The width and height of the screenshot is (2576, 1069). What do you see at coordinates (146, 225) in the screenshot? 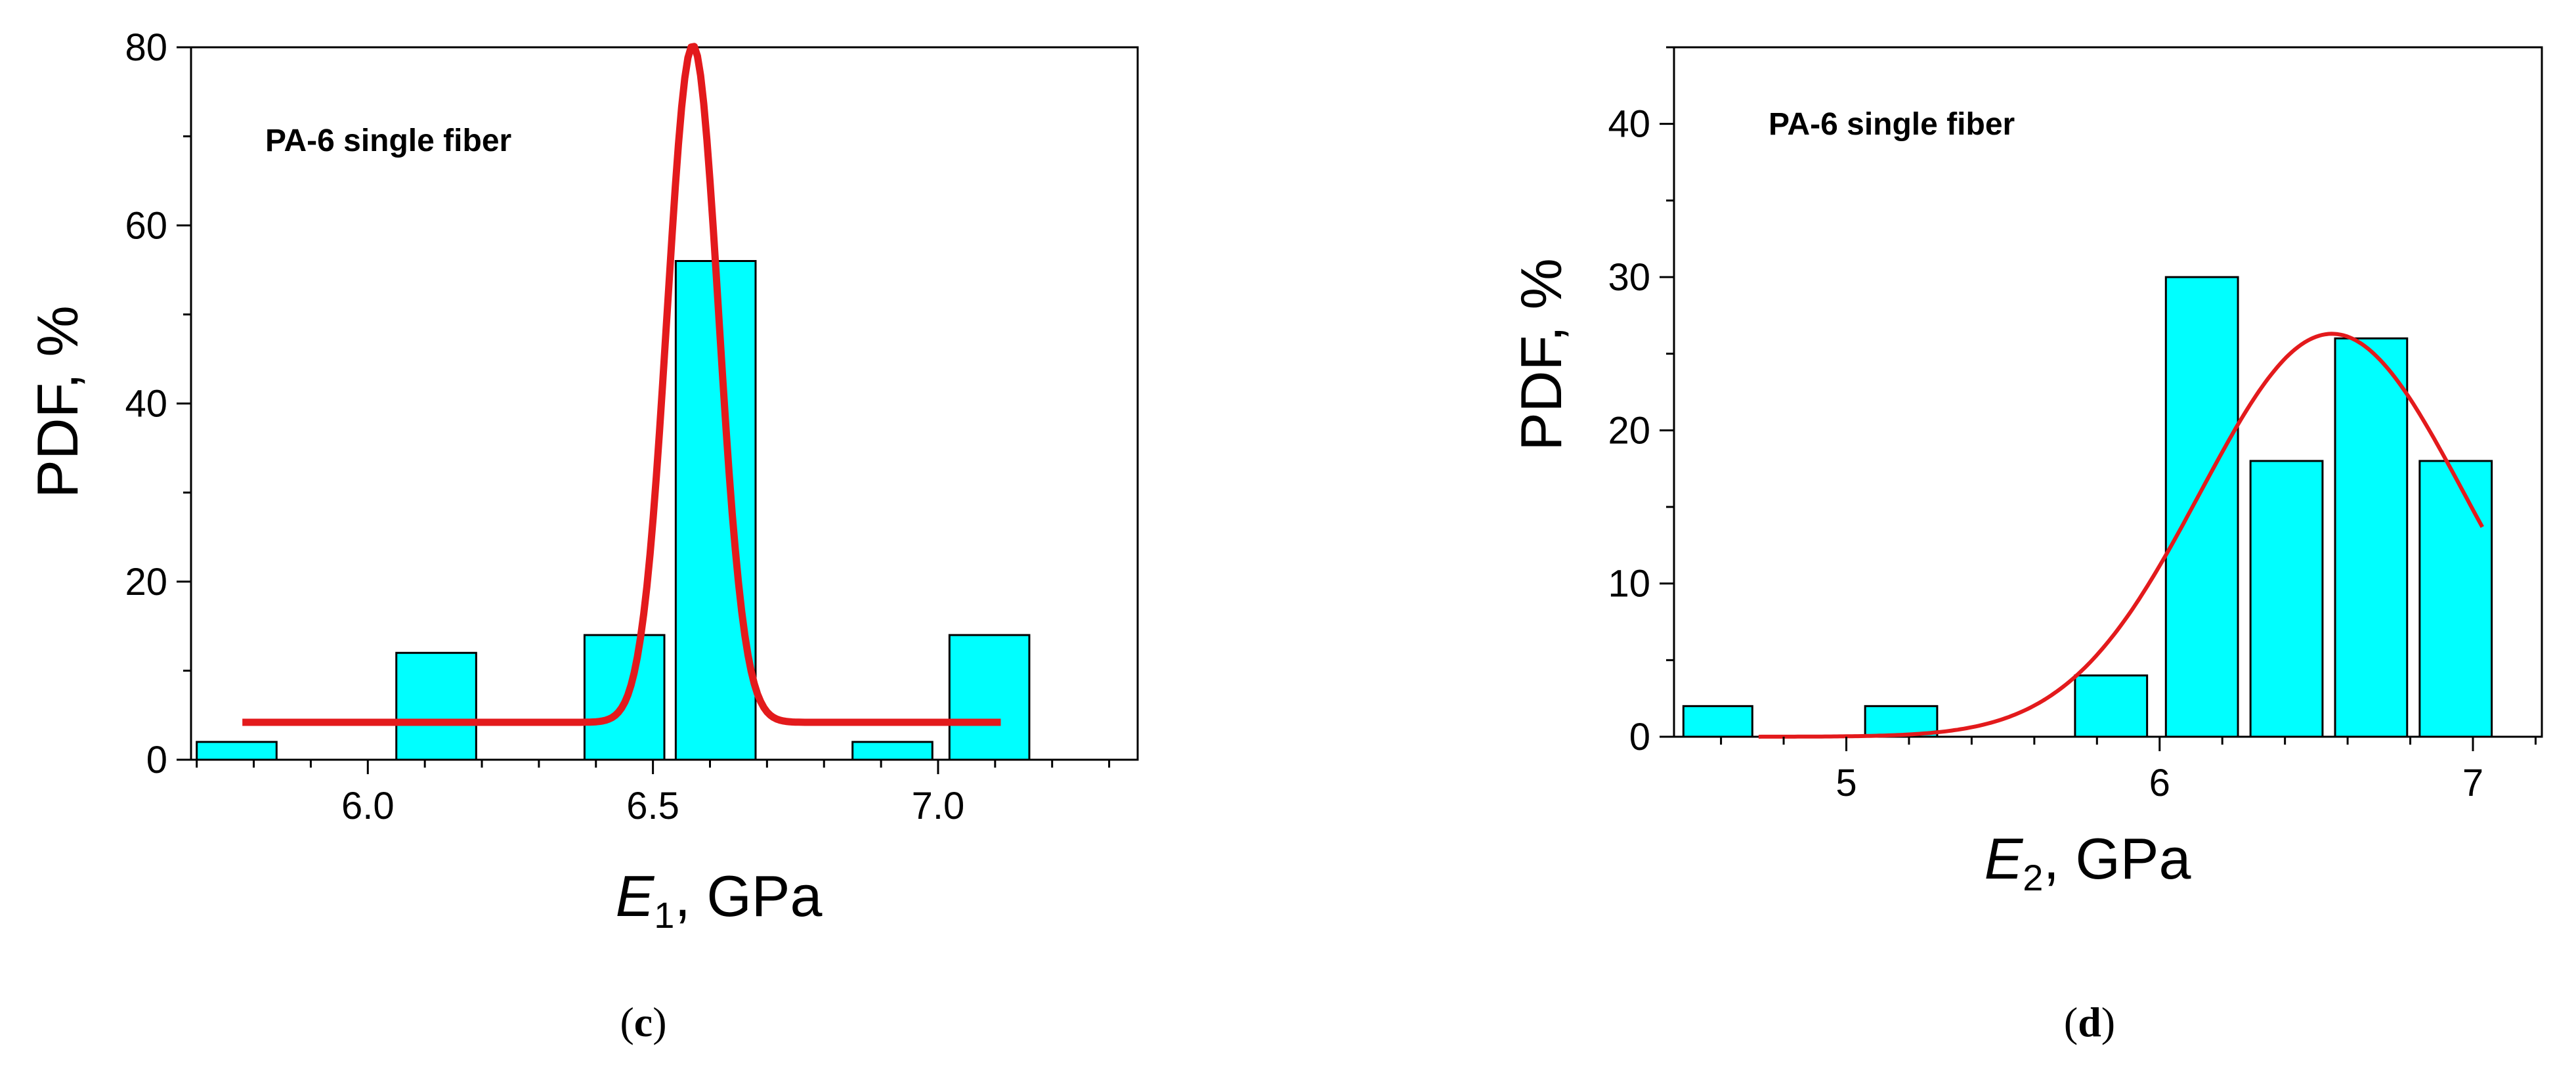
I see `ytick-label-c: 60` at bounding box center [146, 225].